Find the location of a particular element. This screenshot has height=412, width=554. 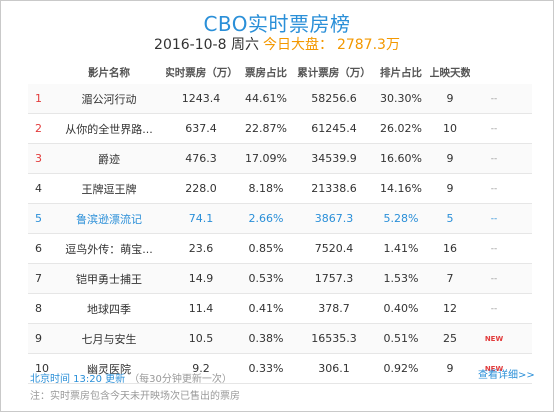

rank-cell: 8 is located at coordinates (38, 308).